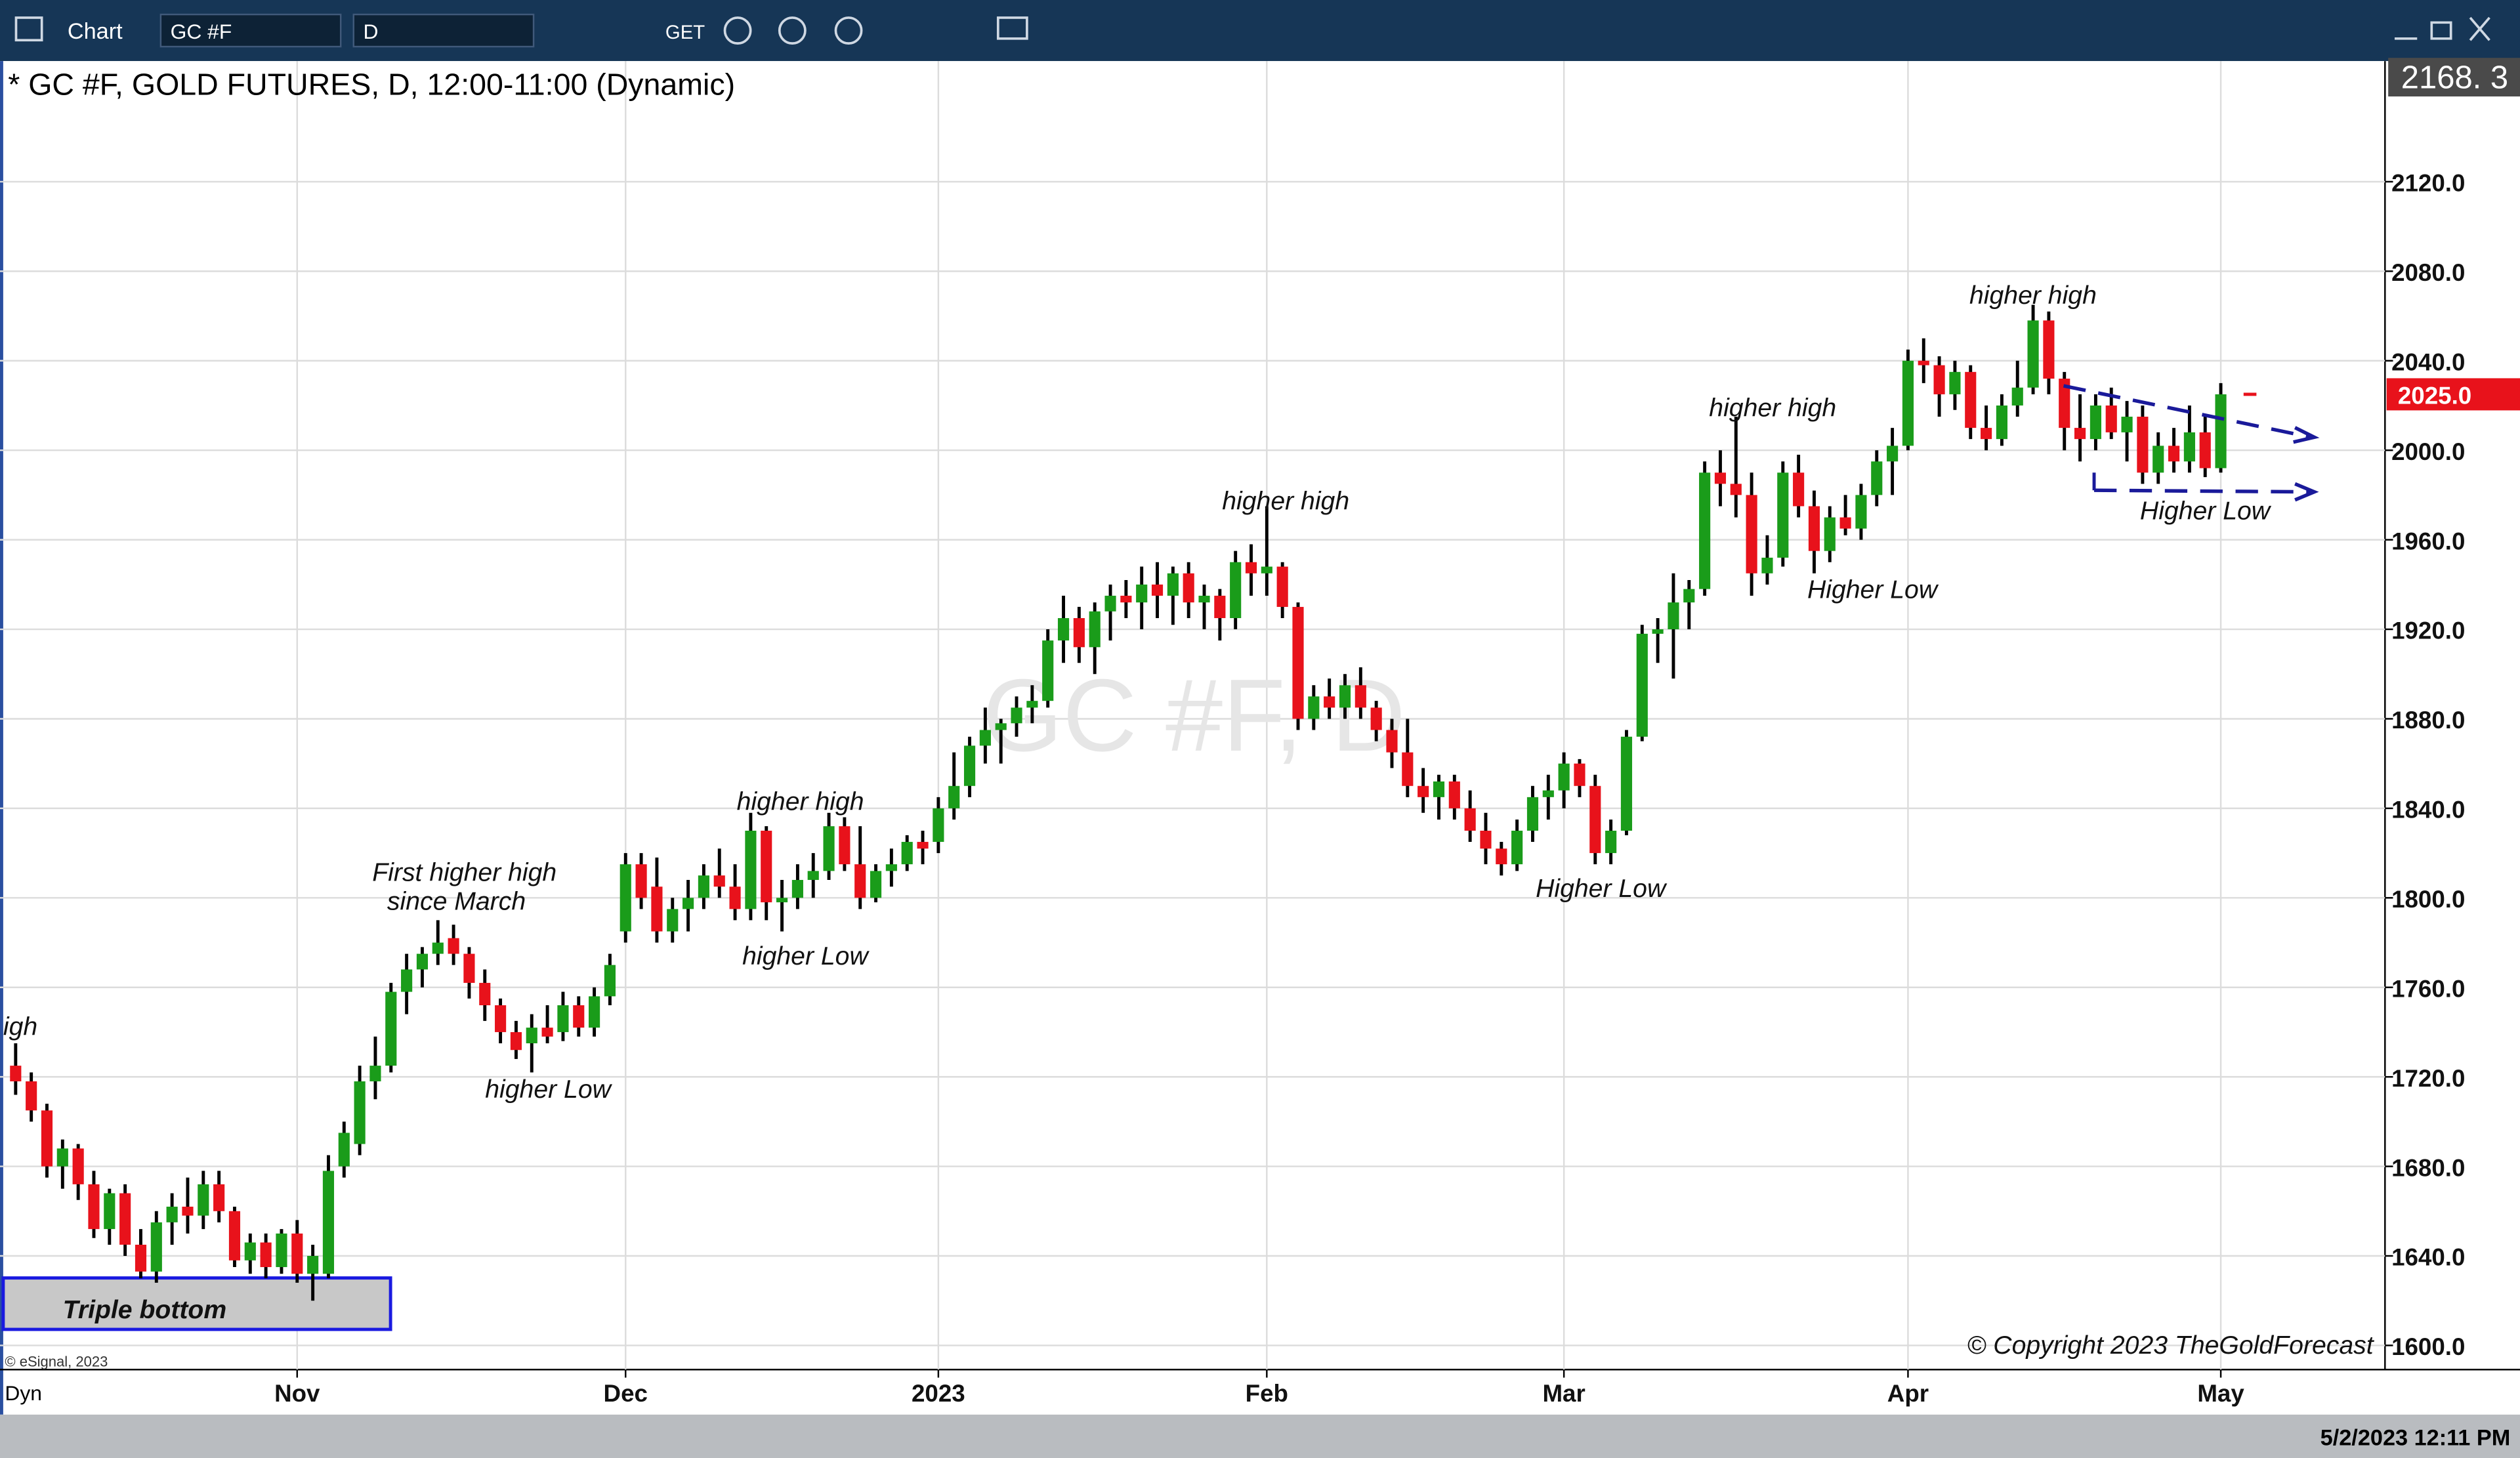 The height and width of the screenshot is (1458, 2520). What do you see at coordinates (938, 1393) in the screenshot?
I see `x-tick-label: 2023` at bounding box center [938, 1393].